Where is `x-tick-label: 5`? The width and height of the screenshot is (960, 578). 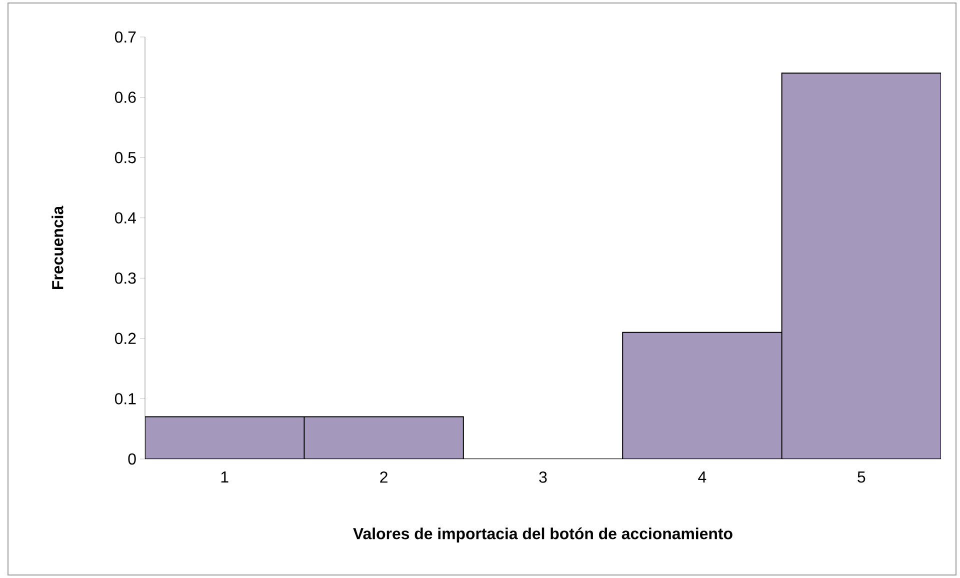
x-tick-label: 5 is located at coordinates (862, 477).